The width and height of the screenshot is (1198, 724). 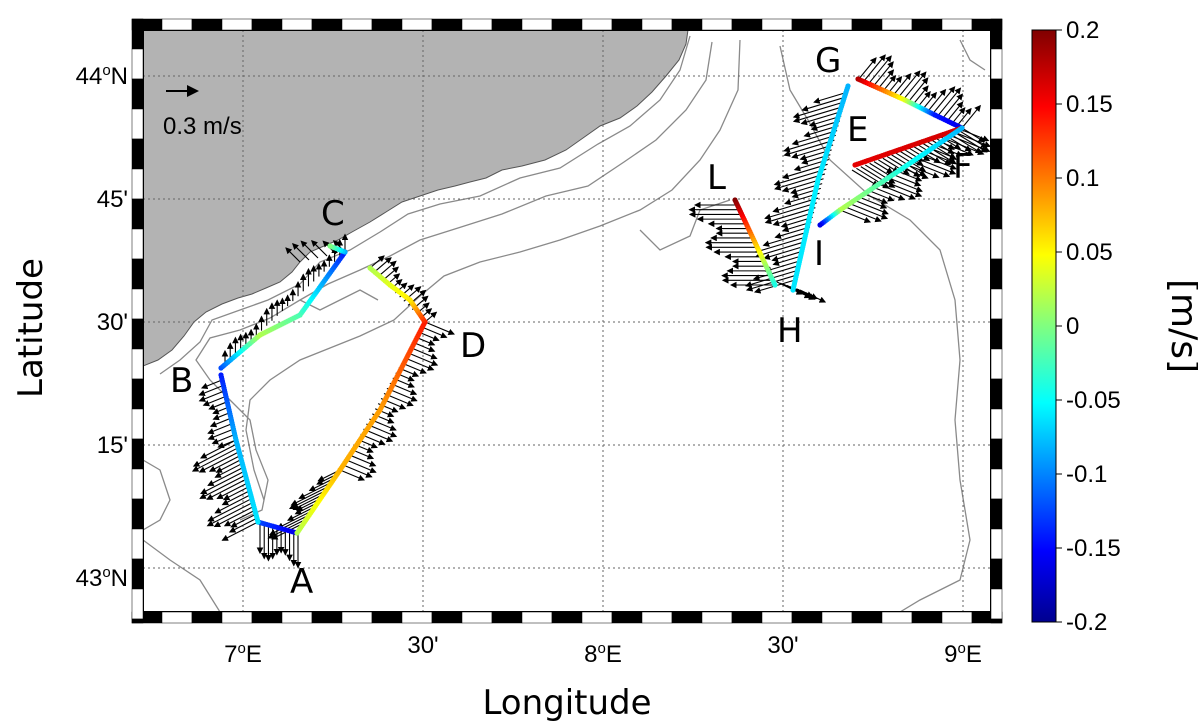 What do you see at coordinates (1082, 178) in the screenshot?
I see `colorbar-tick-label: 0.1` at bounding box center [1082, 178].